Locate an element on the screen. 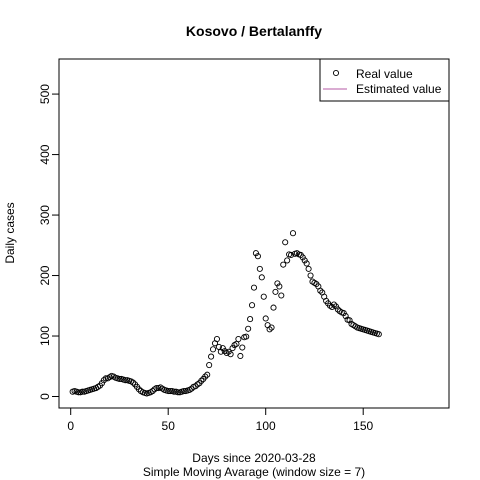  x-tick-label: 100 is located at coordinates (266, 426).